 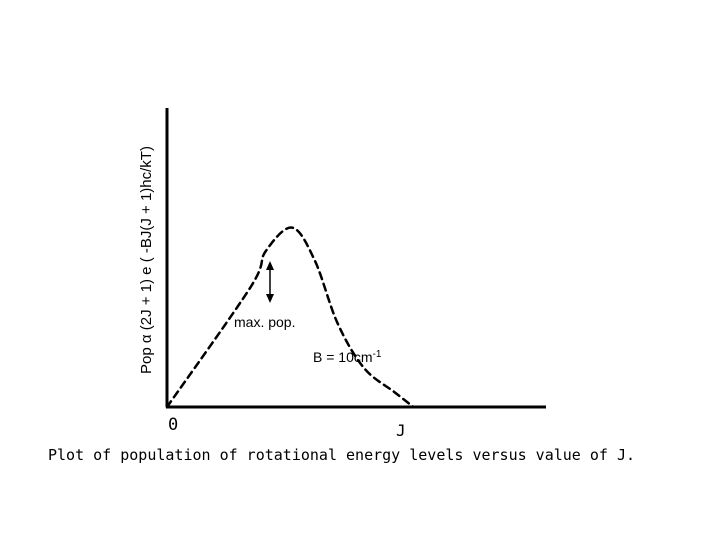 I want to click on population-curve, so click(x=290, y=317).